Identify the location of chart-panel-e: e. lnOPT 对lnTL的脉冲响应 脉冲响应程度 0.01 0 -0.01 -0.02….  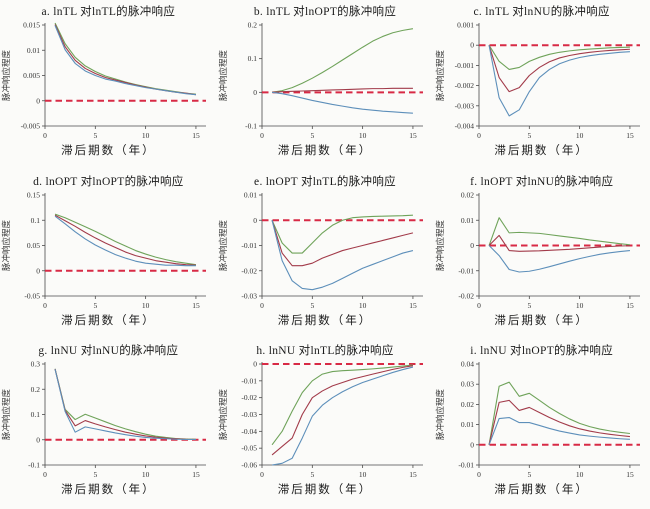
(325, 255).